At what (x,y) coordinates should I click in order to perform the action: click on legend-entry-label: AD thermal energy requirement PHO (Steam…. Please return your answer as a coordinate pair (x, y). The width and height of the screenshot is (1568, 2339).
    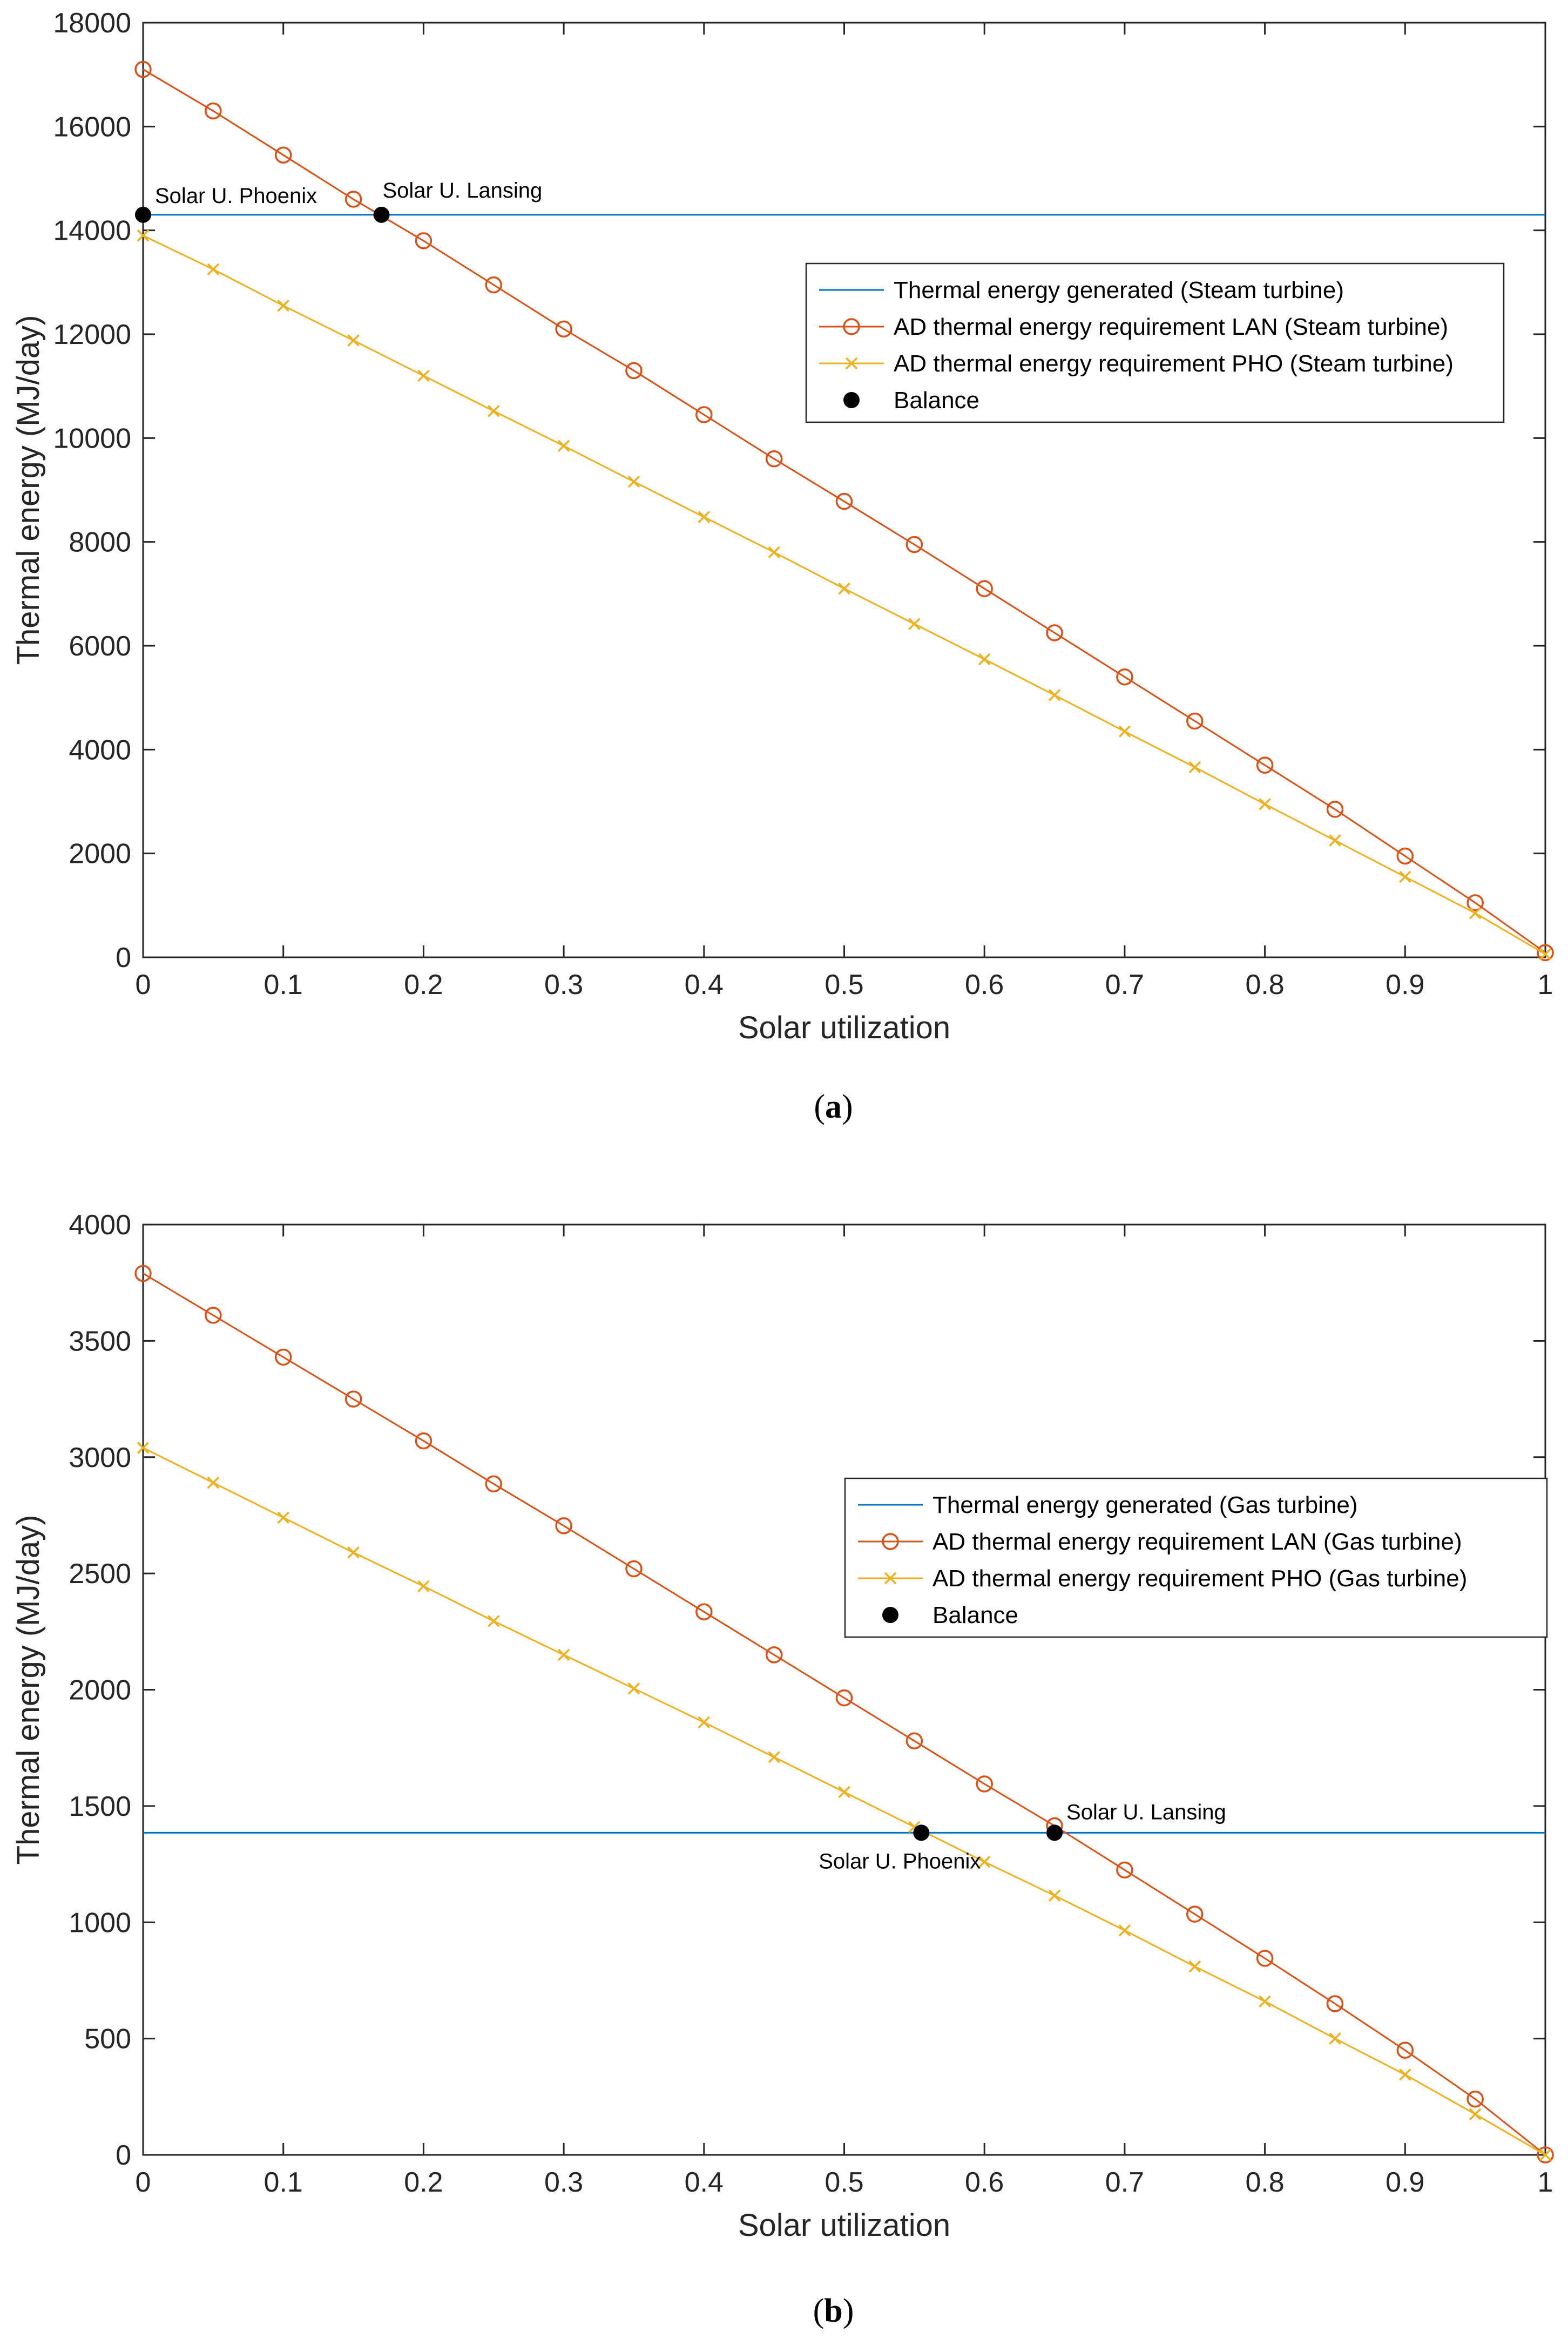
    Looking at the image, I should click on (1174, 363).